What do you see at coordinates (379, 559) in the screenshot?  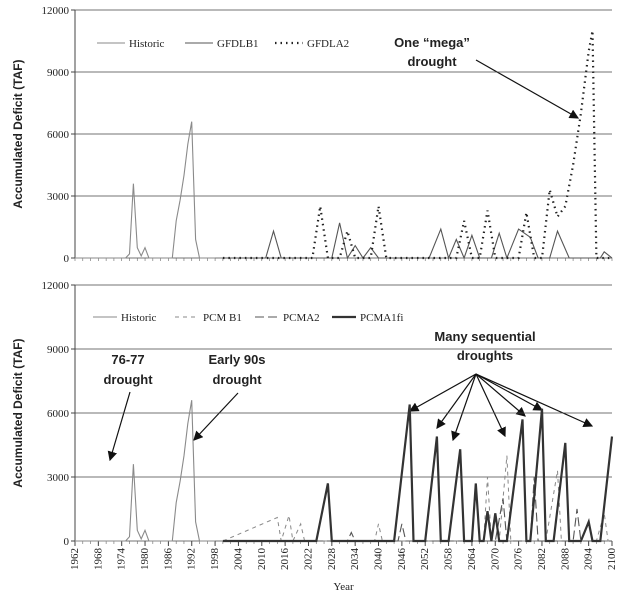 I see `x-tick-label: 2040` at bounding box center [379, 559].